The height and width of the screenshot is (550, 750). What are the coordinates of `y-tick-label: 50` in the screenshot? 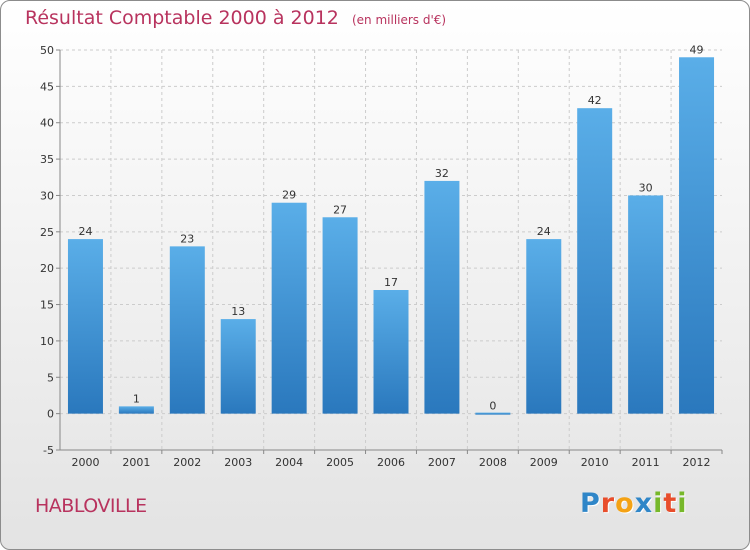 It's located at (47, 50).